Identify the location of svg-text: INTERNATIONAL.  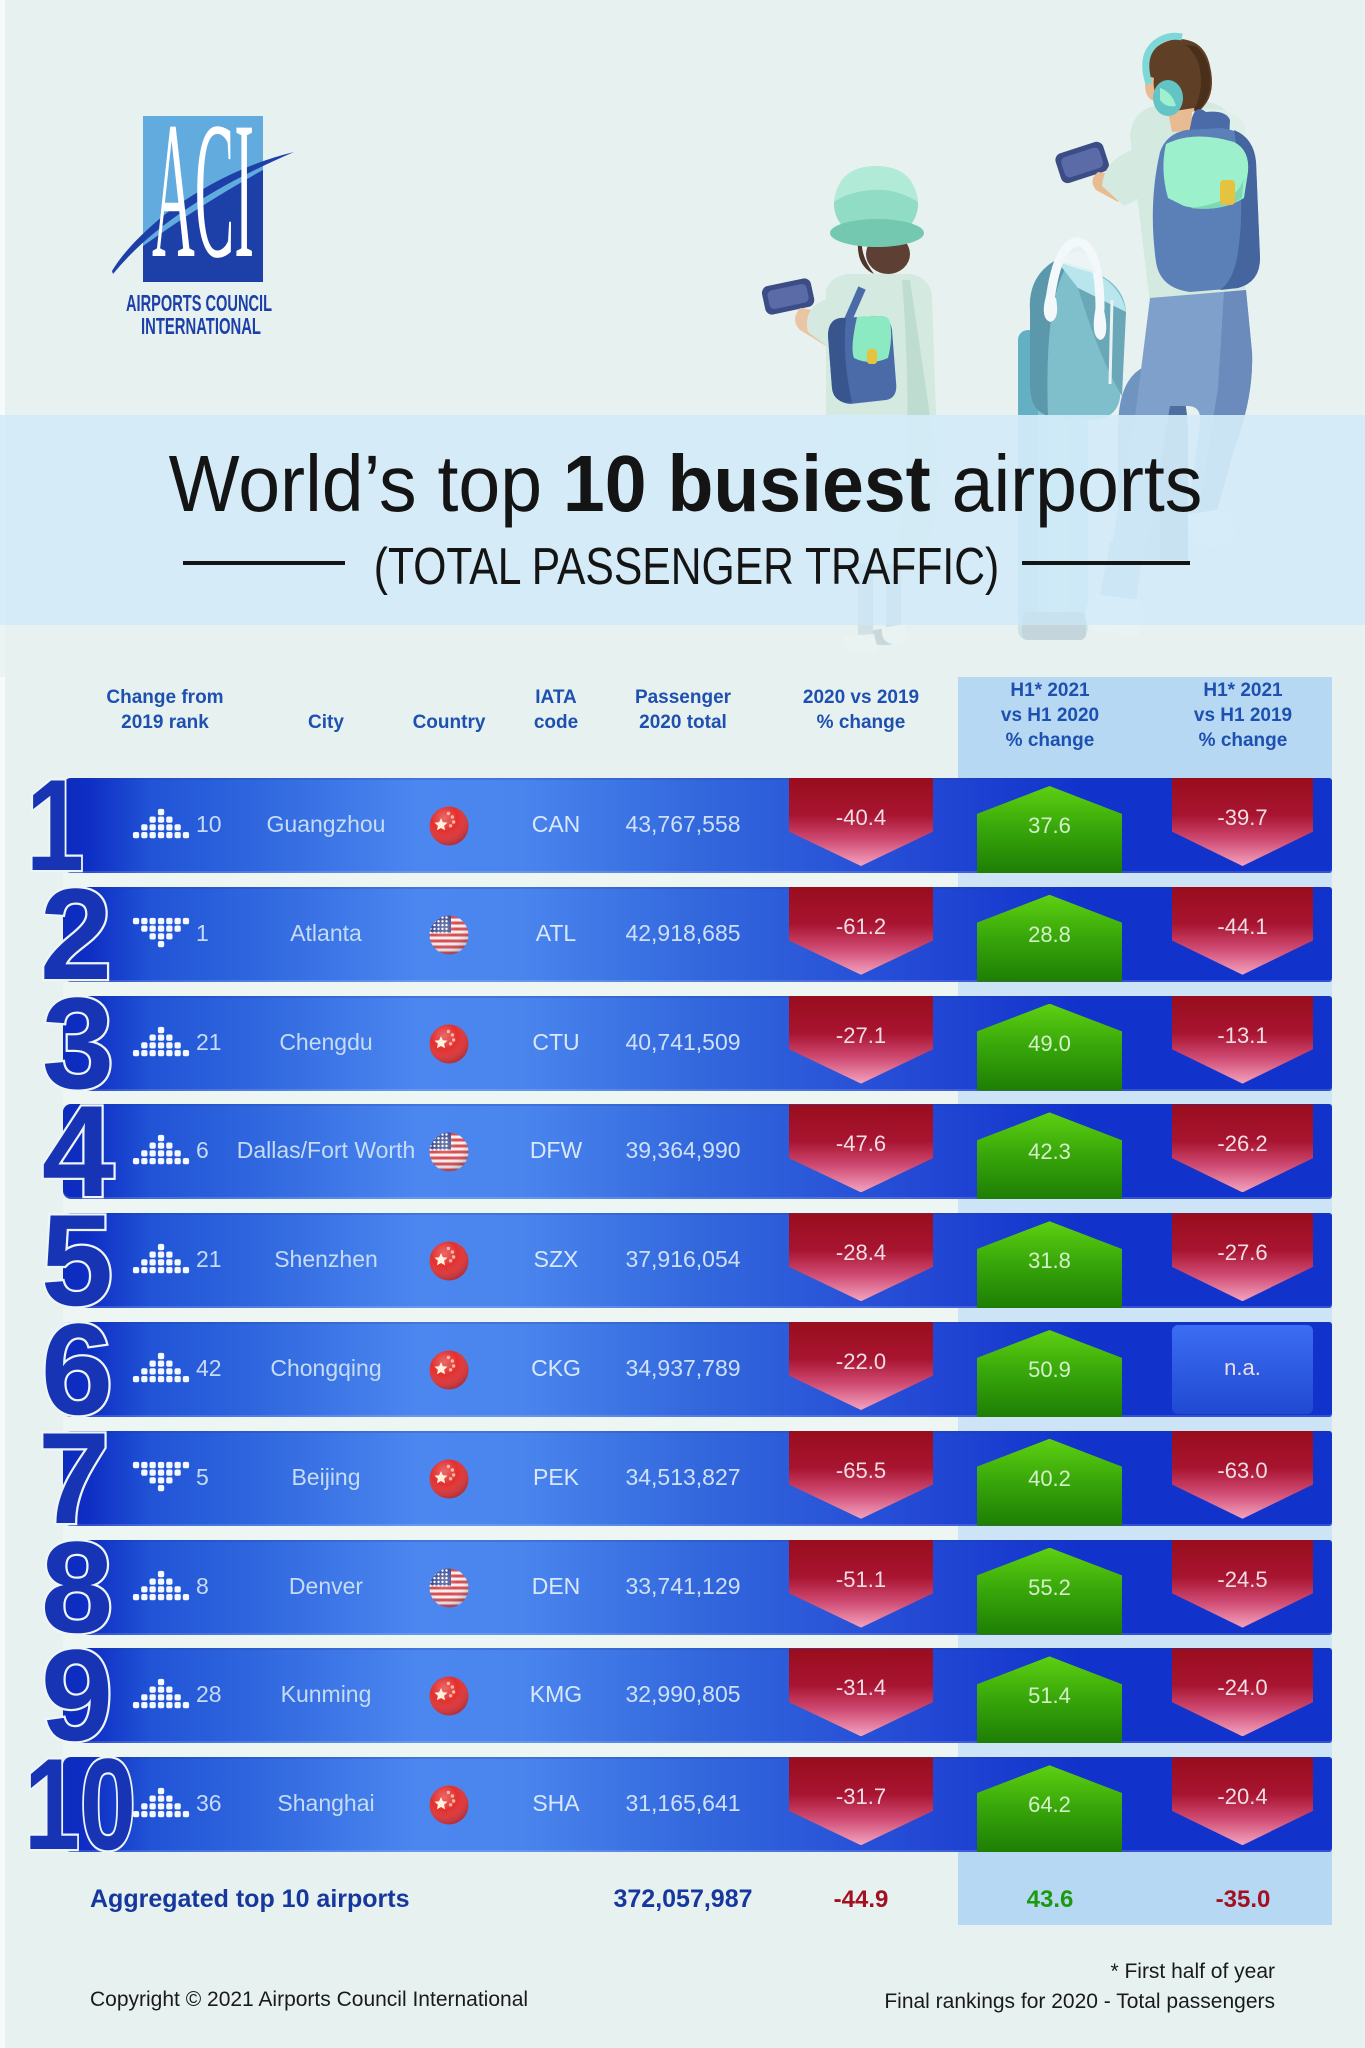
(201, 326).